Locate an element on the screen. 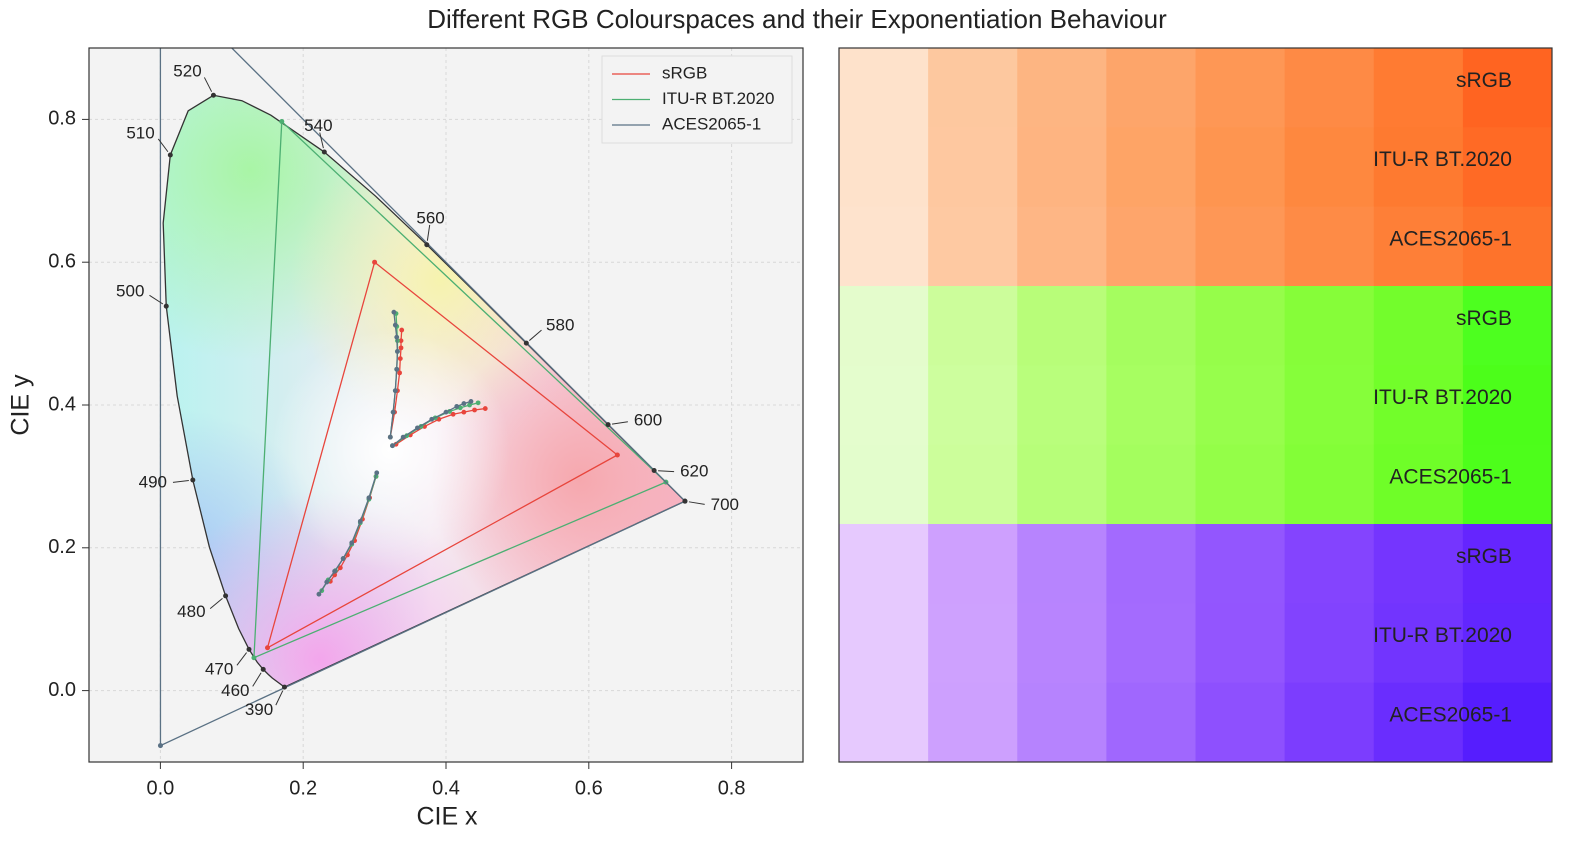 The image size is (1595, 856). x-tick-label: 0.6 is located at coordinates (589, 788).